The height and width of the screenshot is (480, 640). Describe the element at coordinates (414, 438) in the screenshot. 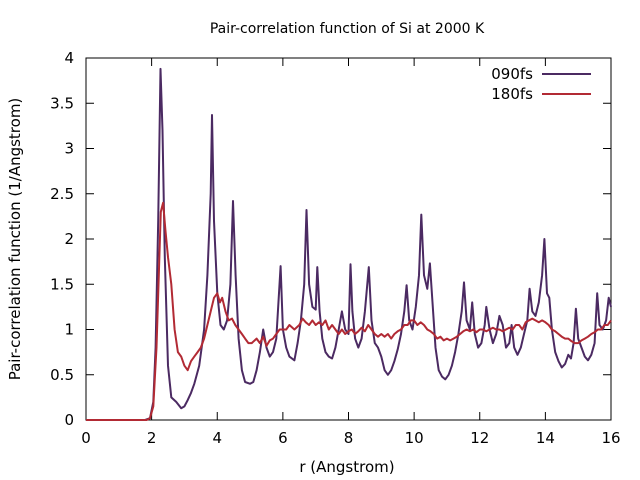

I see `x-tick-label: 10` at that location.